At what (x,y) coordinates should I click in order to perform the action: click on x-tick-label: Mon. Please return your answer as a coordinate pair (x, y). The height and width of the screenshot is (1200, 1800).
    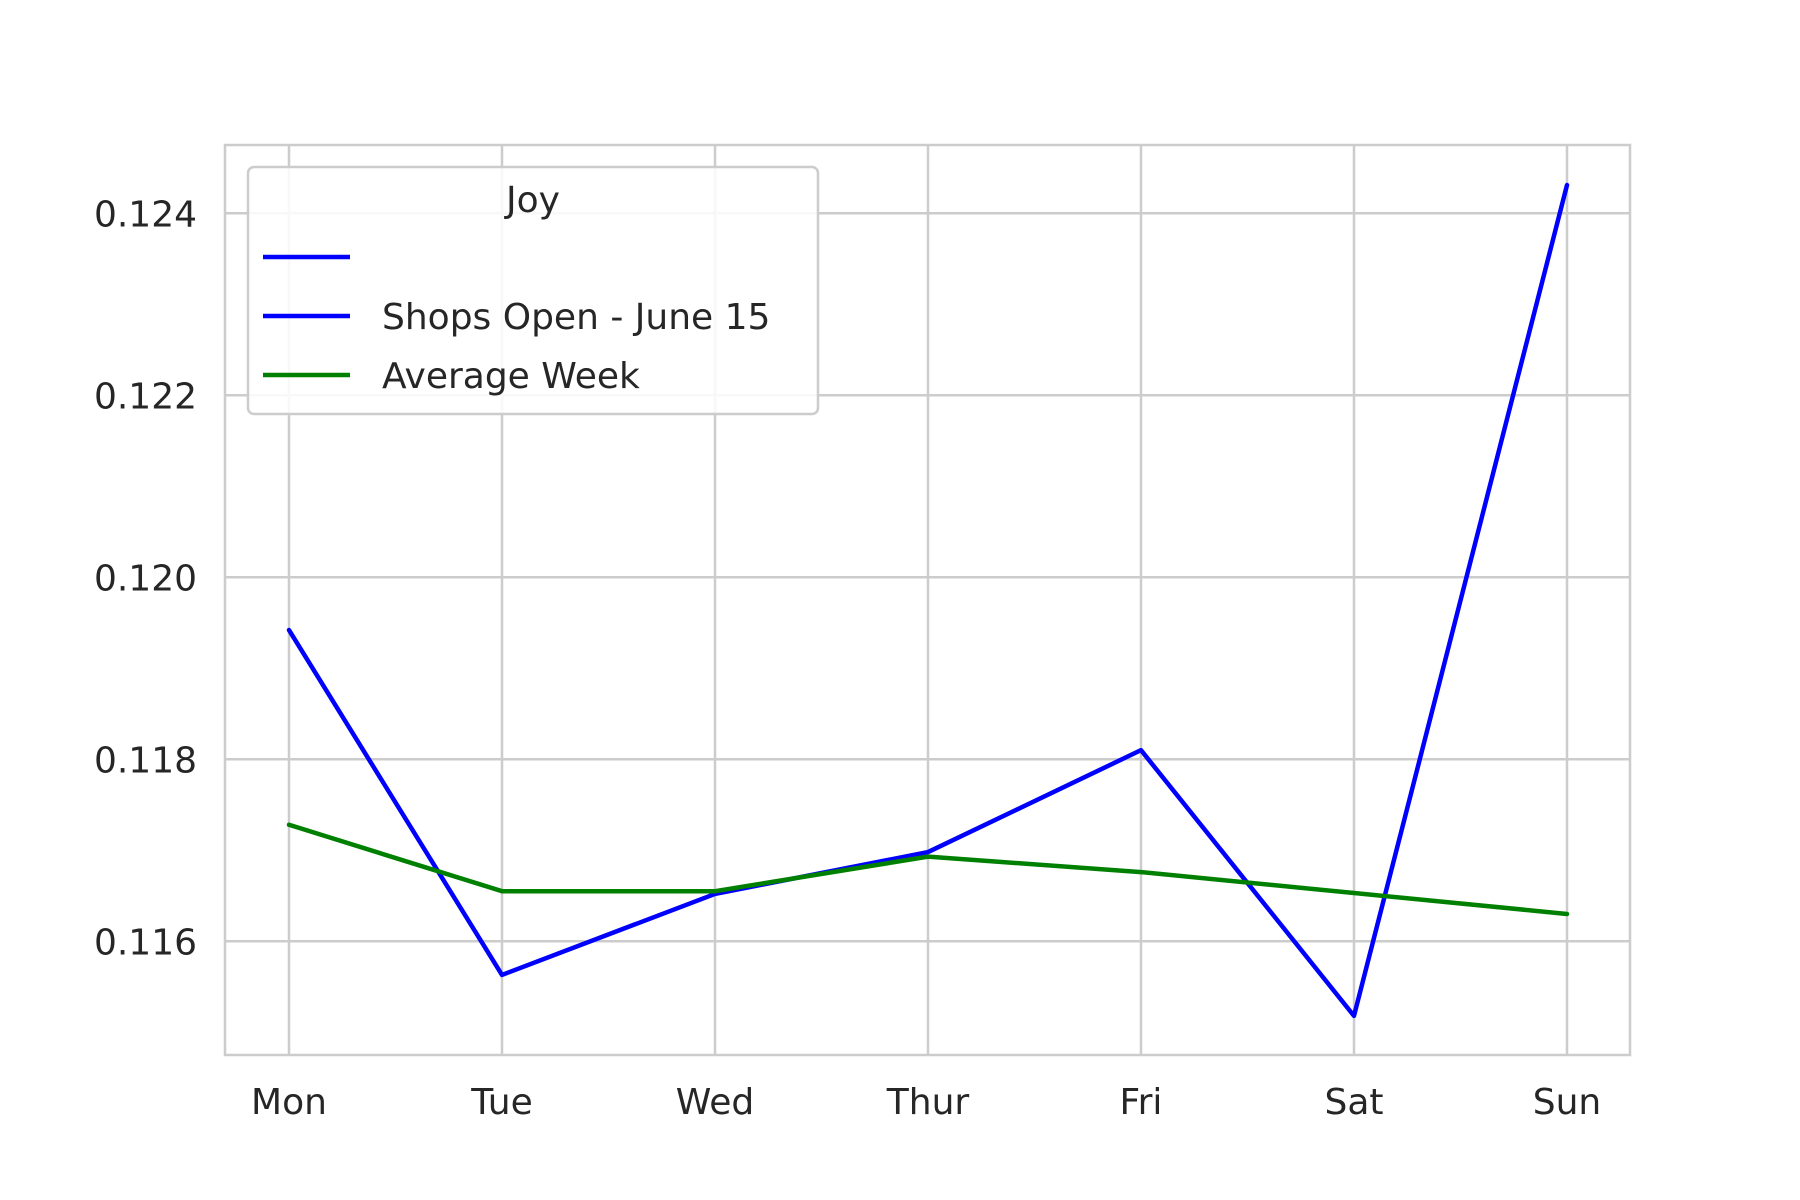
    Looking at the image, I should click on (289, 1102).